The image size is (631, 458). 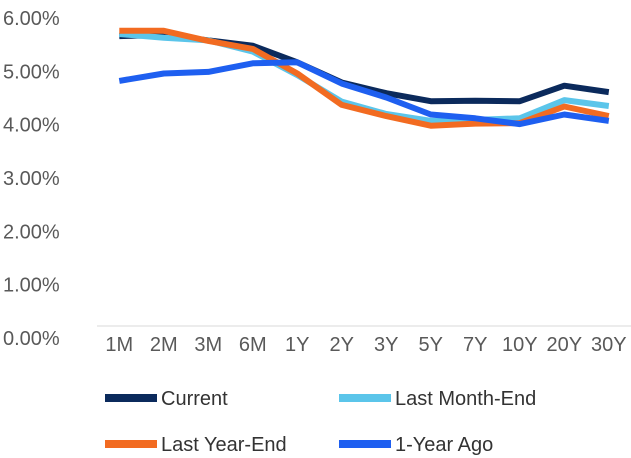 What do you see at coordinates (365, 444) in the screenshot?
I see `legend-swatch-1-year-ago` at bounding box center [365, 444].